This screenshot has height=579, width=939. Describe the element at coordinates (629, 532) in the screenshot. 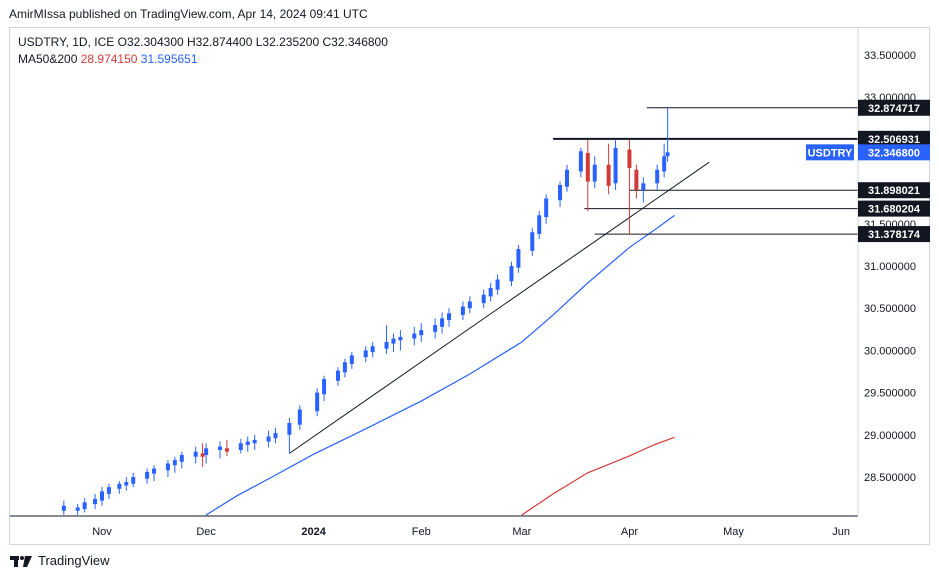

I see `x-tick-label: Apr` at that location.